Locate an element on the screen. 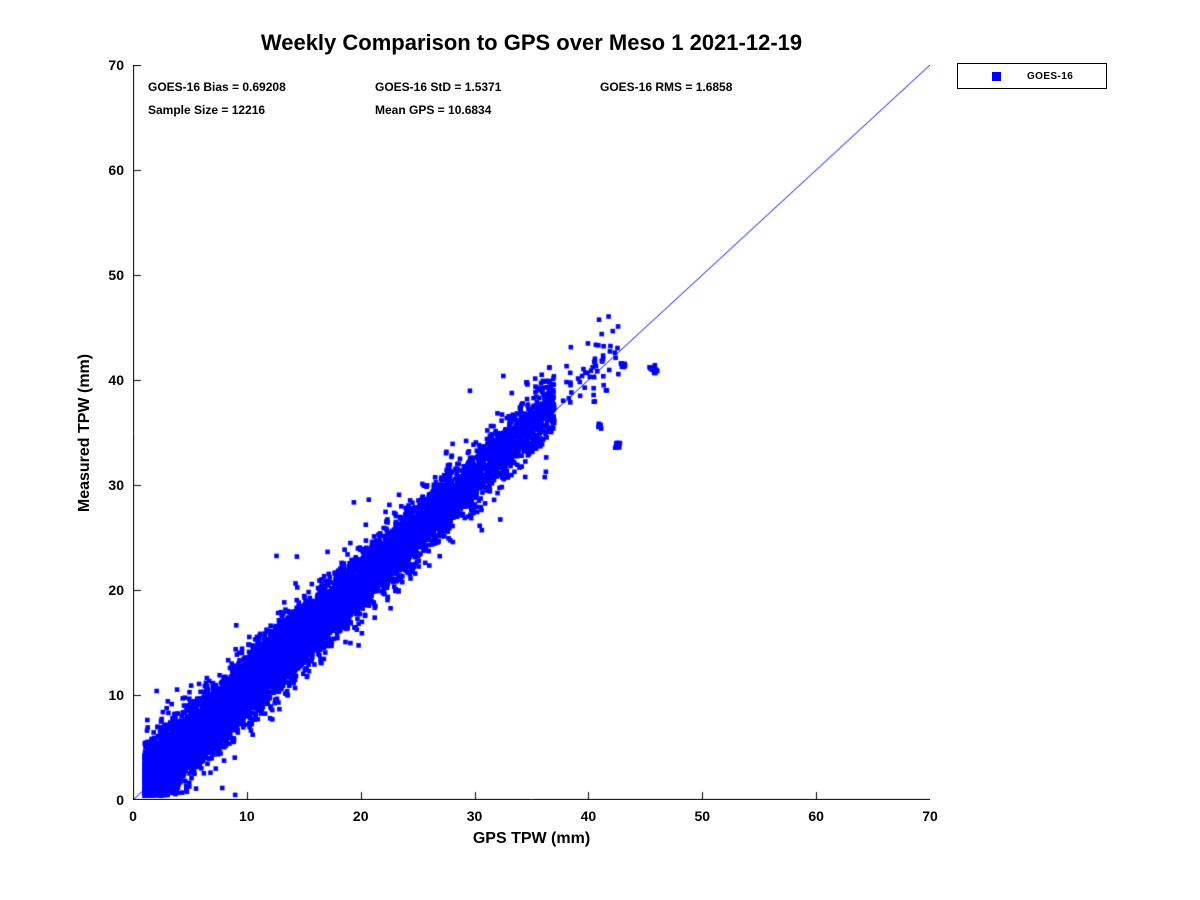 The image size is (1200, 900). x-tick-label: 30 is located at coordinates (474, 816).